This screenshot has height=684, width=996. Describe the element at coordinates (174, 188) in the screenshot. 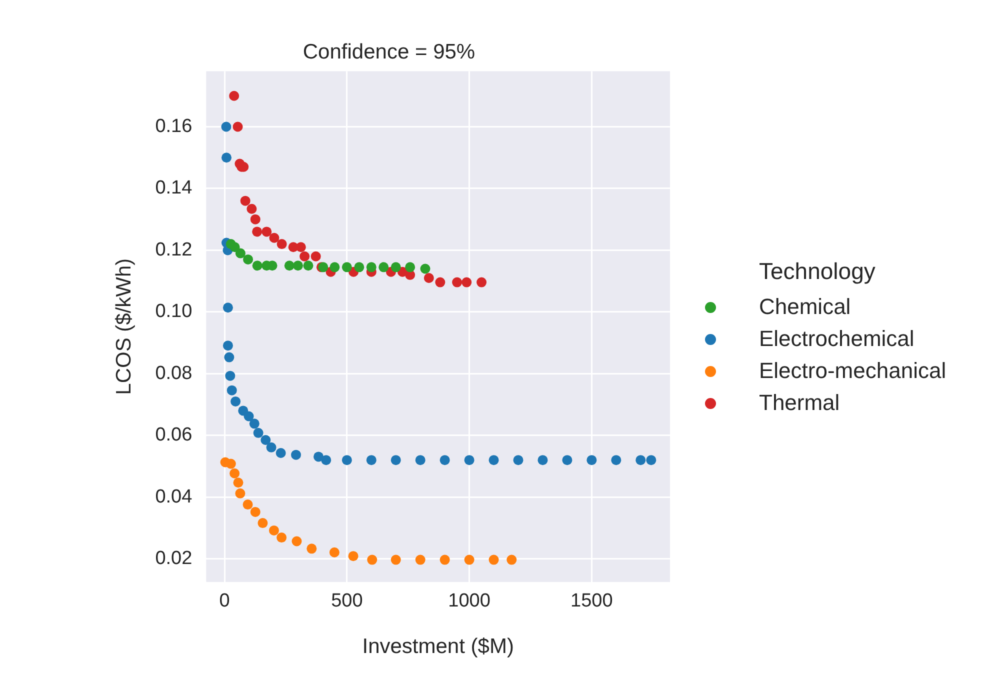

I see `y-tick-label: 0.14` at that location.